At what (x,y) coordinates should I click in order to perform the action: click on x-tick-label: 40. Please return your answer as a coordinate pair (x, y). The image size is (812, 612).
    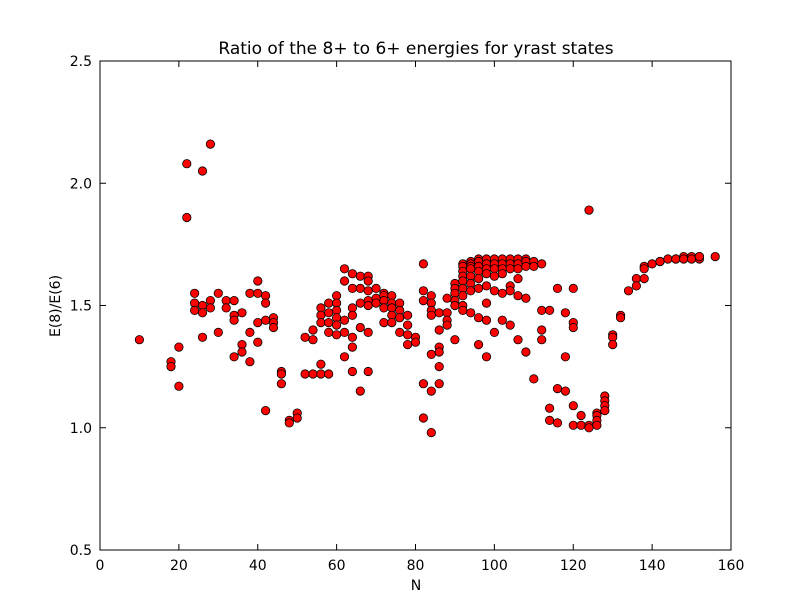
    Looking at the image, I should click on (258, 566).